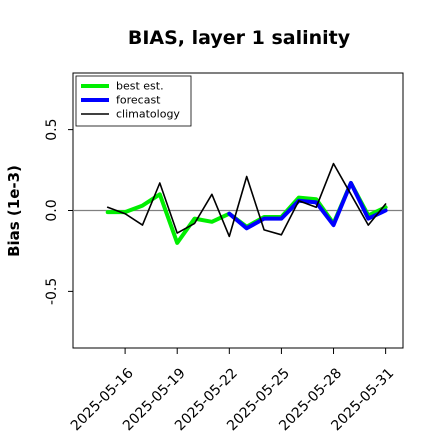 The width and height of the screenshot is (440, 440). I want to click on legend-entry-label: best est., so click(140, 86).